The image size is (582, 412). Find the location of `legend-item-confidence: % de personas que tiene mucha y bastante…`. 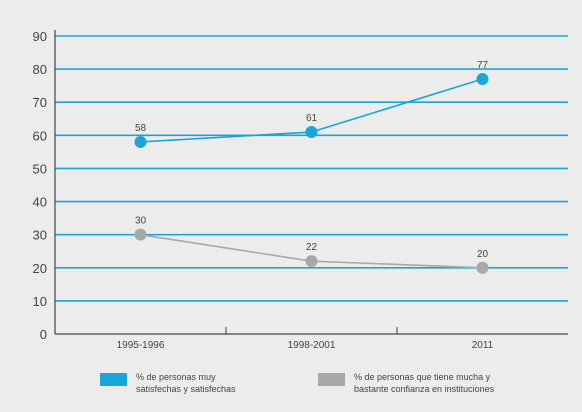

legend-item-confidence: % de personas que tiene mucha y bastante… is located at coordinates (406, 387).